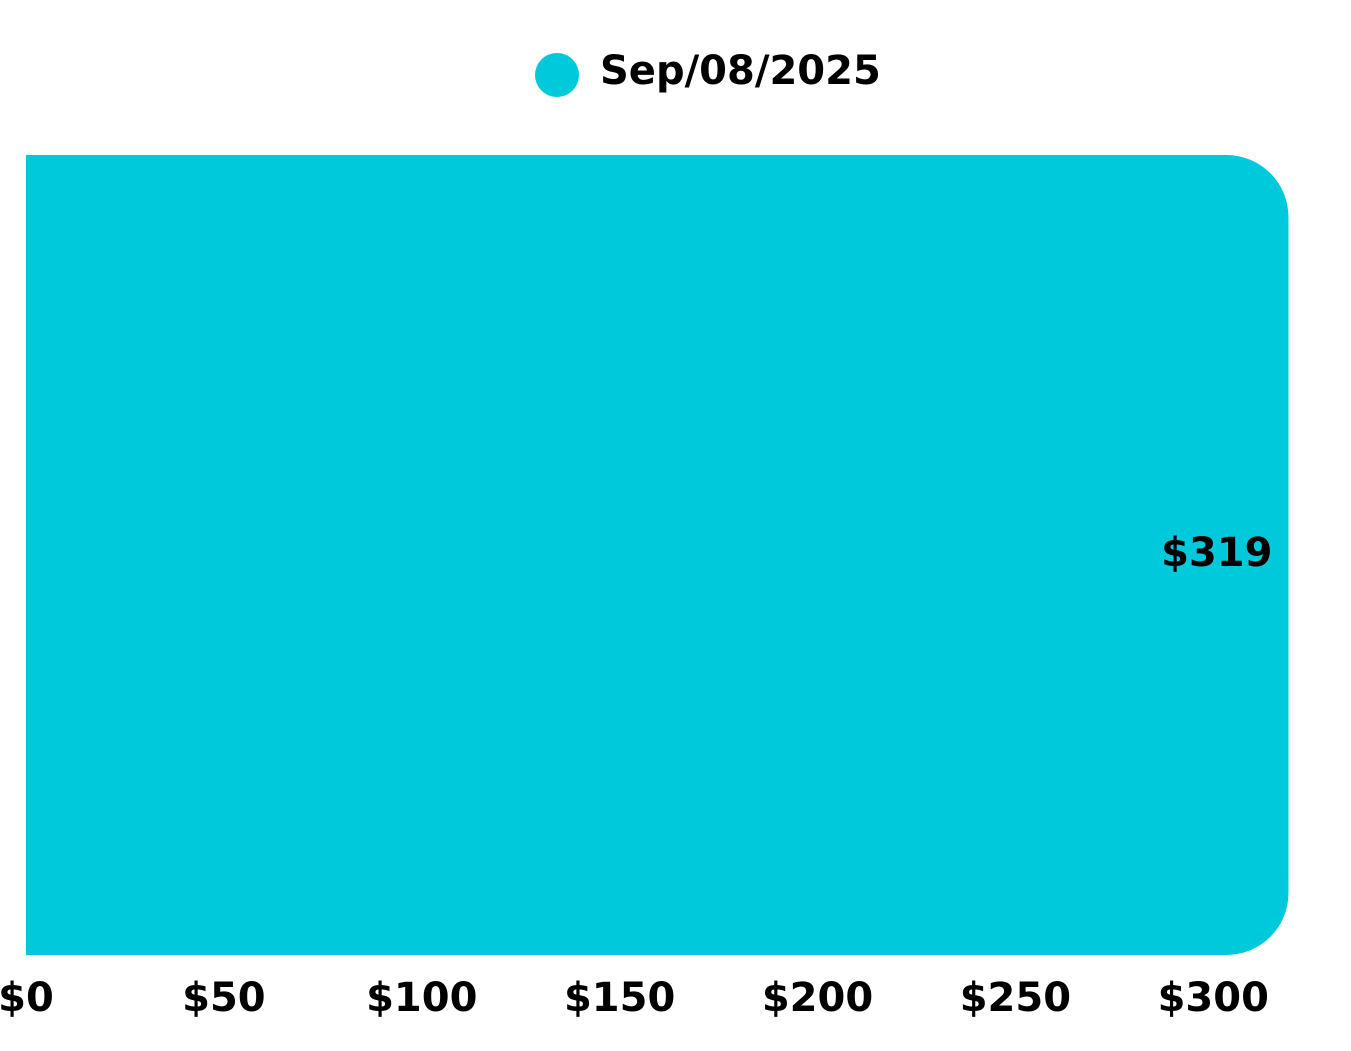 This screenshot has height=1051, width=1351. I want to click on legend-label: Sep/08/2025, so click(740, 71).